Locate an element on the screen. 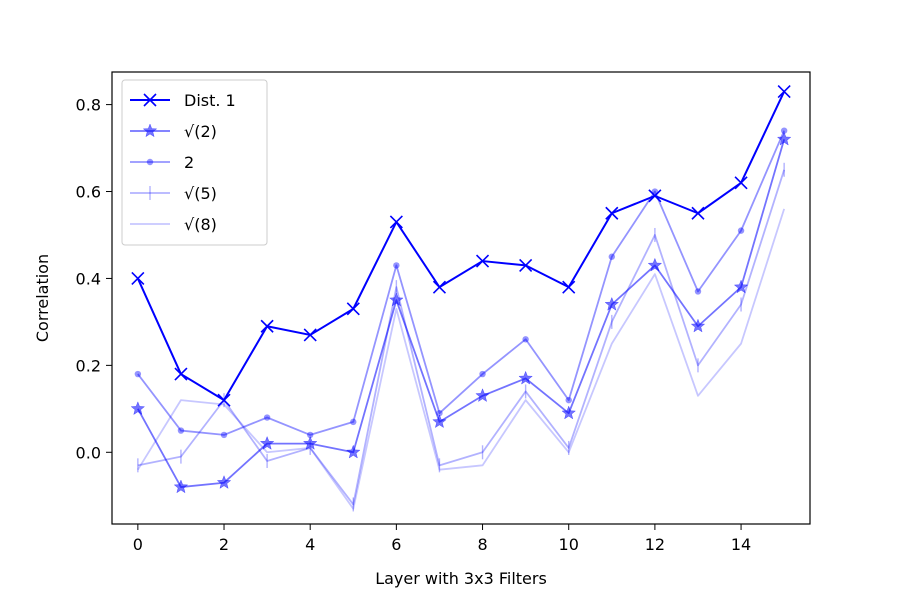 The width and height of the screenshot is (897, 596). legend-label: √(8) is located at coordinates (200, 224).